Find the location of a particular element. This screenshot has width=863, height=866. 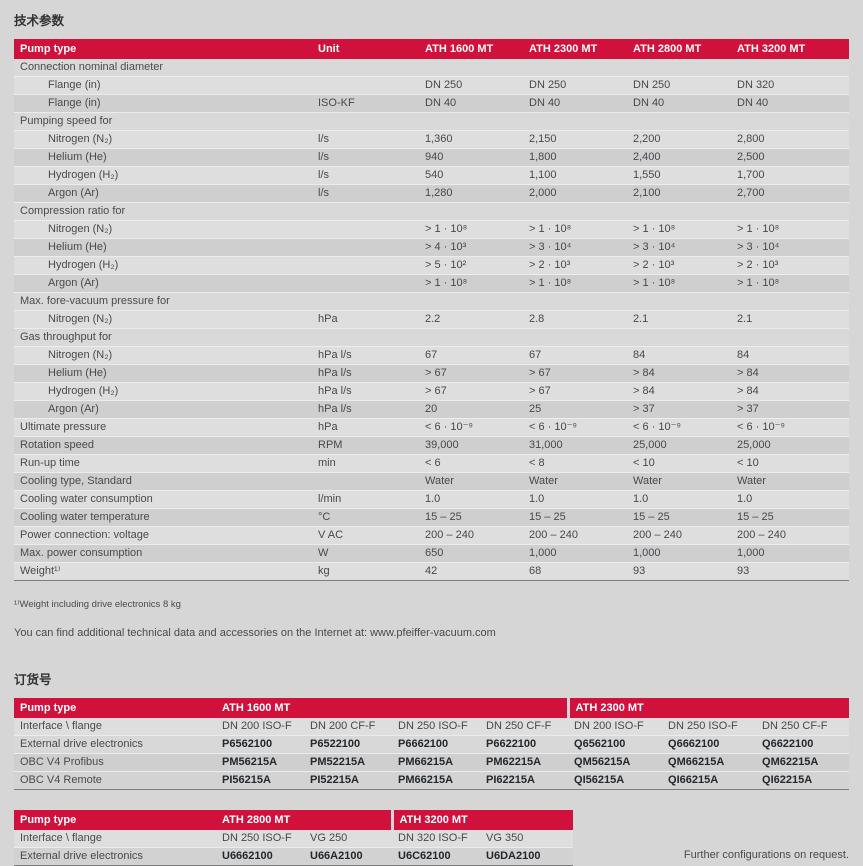

spec-unit is located at coordinates (365, 283).